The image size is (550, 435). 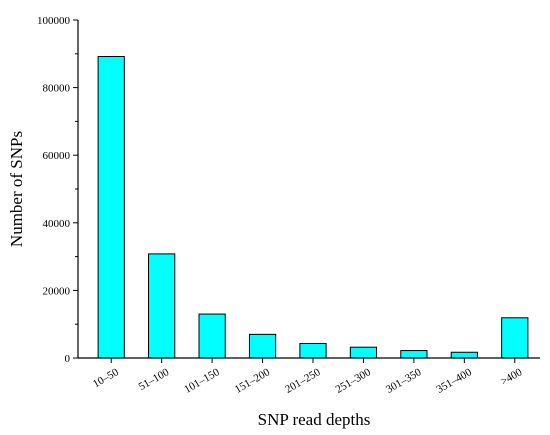 What do you see at coordinates (314, 419) in the screenshot?
I see `x-axis-title: SNP read depths` at bounding box center [314, 419].